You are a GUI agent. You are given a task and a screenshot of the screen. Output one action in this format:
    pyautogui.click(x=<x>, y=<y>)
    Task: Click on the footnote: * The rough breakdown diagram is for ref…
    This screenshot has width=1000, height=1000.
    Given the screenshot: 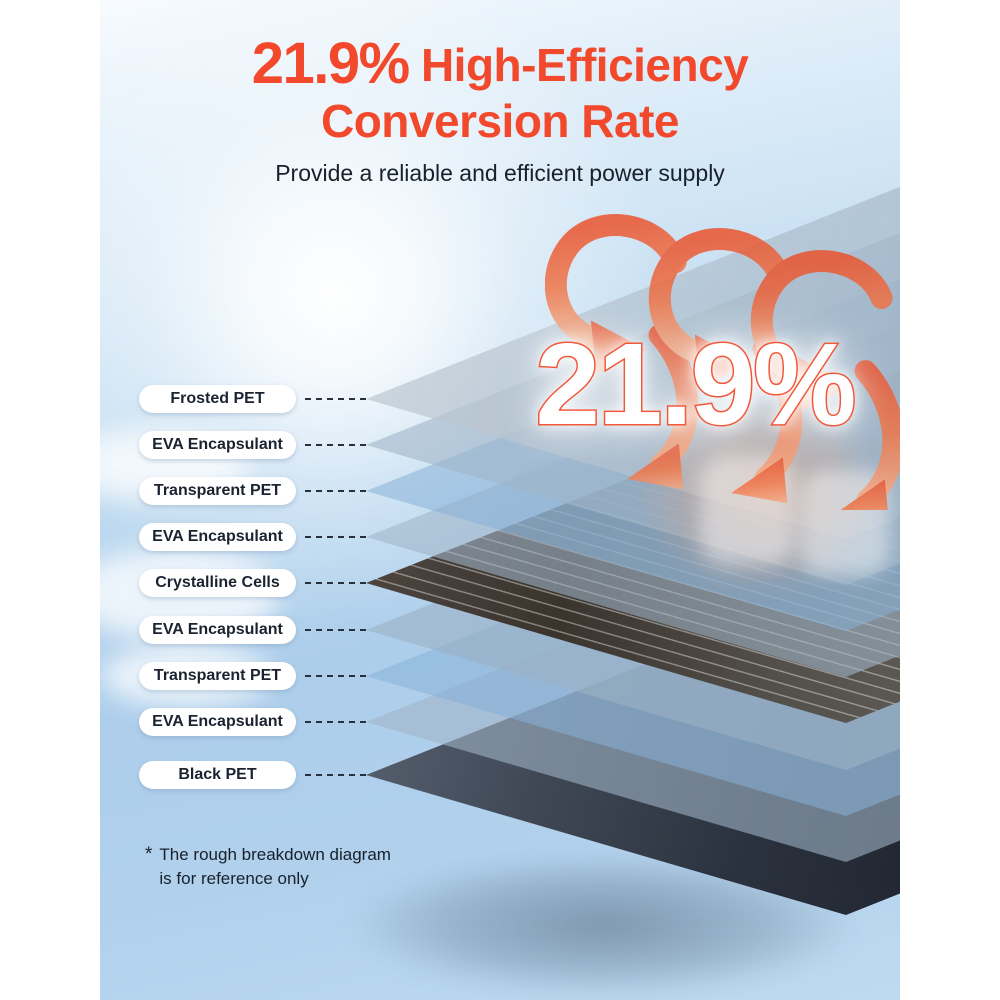 What is the action you would take?
    pyautogui.click(x=268, y=867)
    